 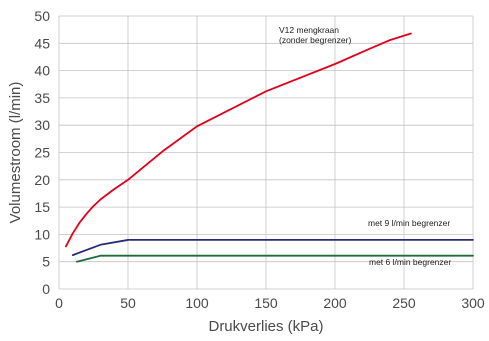 What do you see at coordinates (42, 71) in the screenshot?
I see `y-tick-label-8: 40` at bounding box center [42, 71].